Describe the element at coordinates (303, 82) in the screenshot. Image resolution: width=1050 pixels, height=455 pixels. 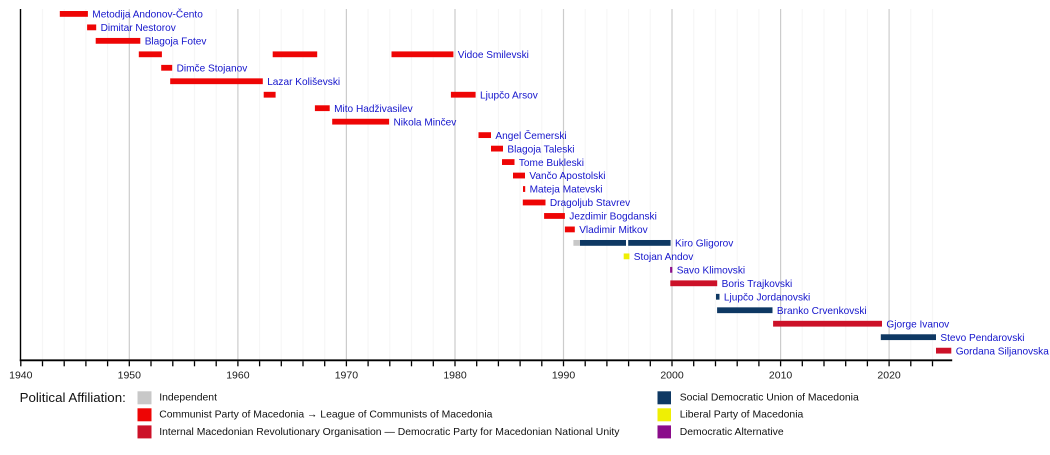
I see `svg-text: Lazar Koliševski` at that location.